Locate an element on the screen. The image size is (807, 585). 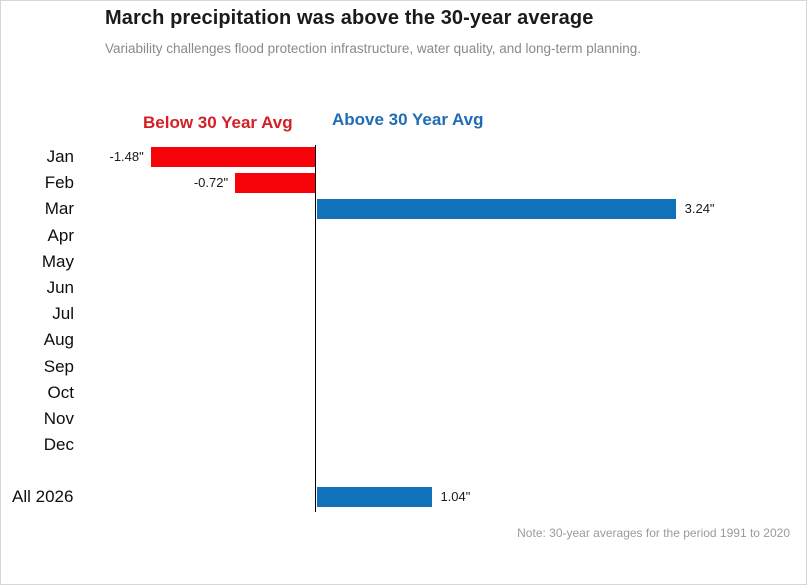
bar-mar is located at coordinates (496, 209).